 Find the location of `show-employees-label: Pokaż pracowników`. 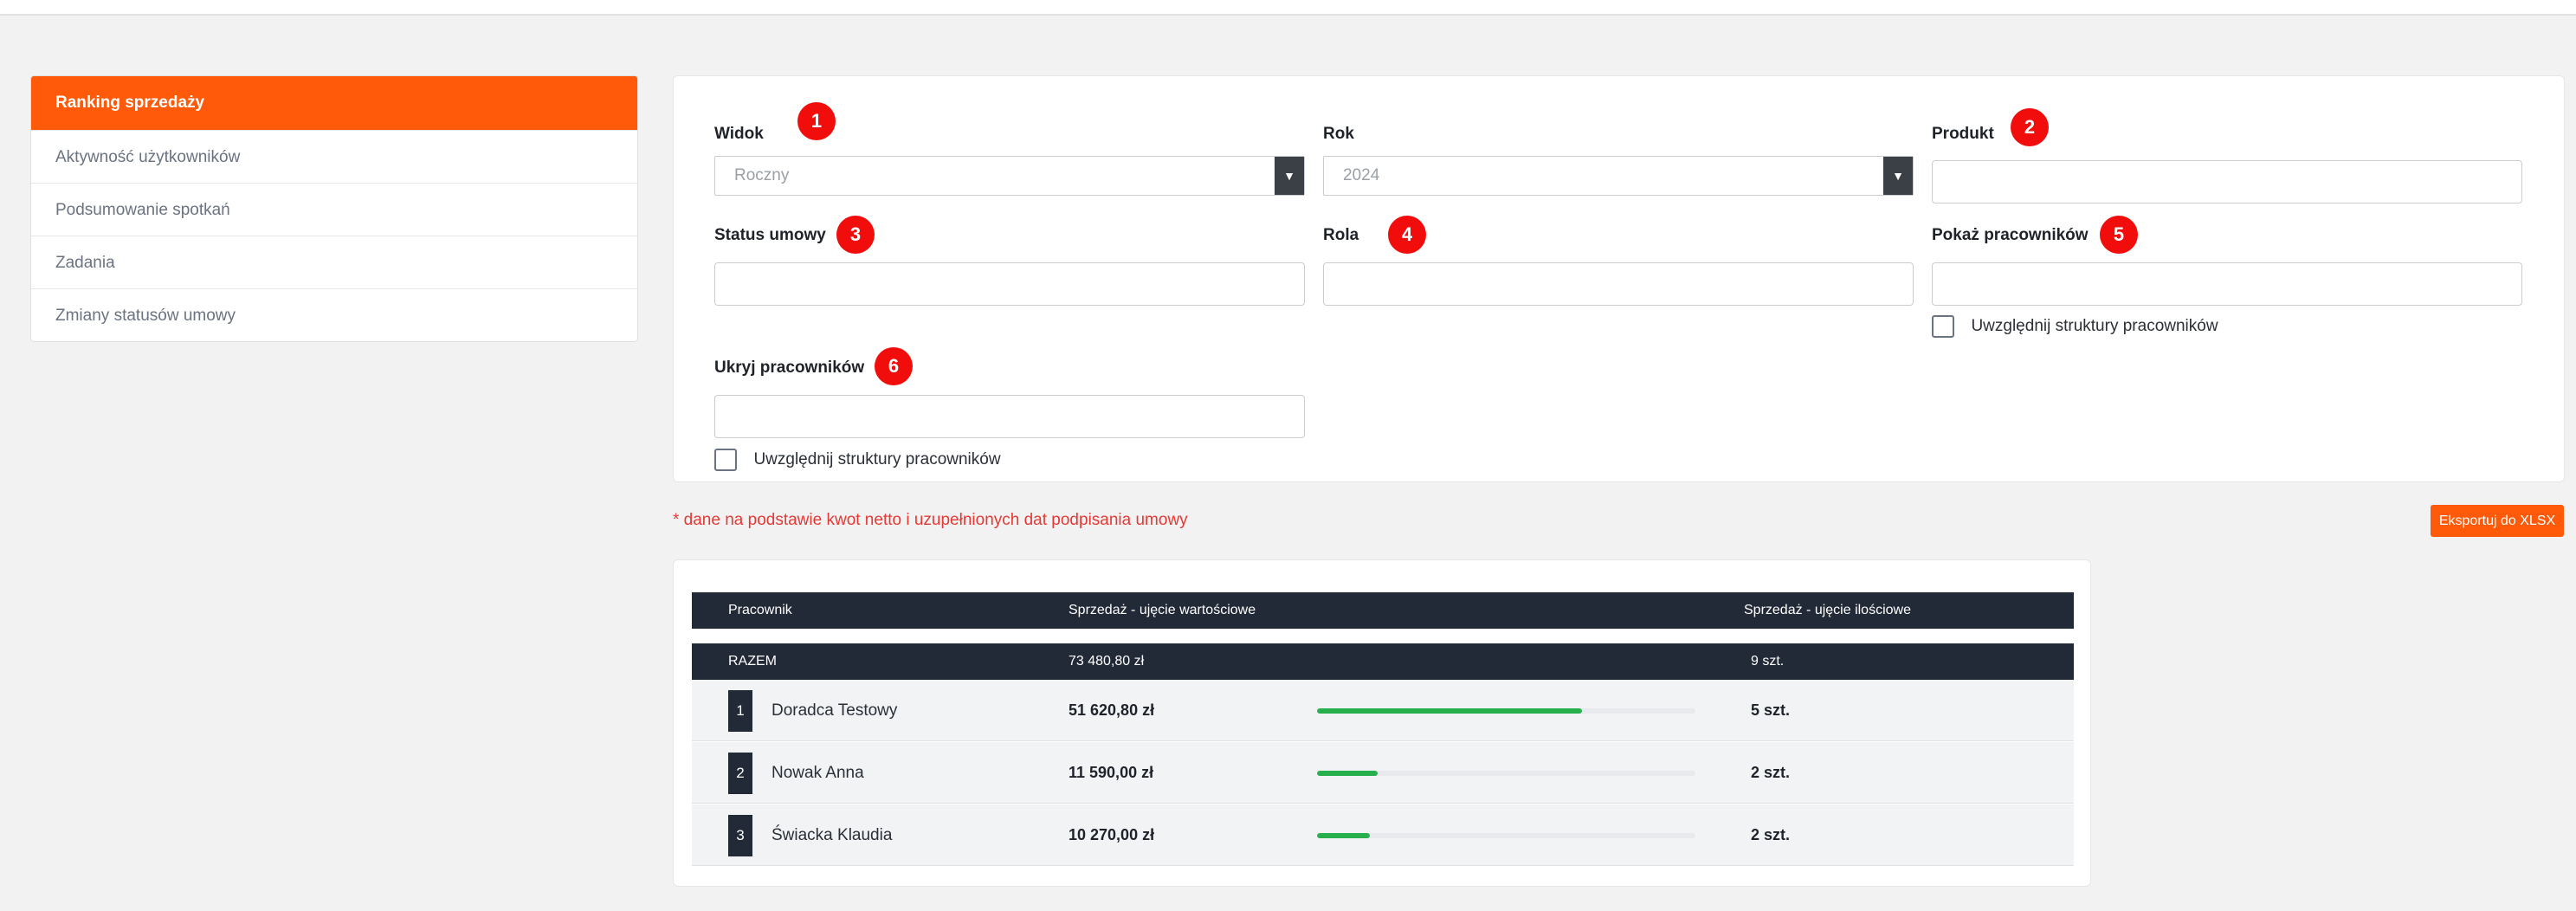

show-employees-label: Pokaż pracowników is located at coordinates (2010, 235).